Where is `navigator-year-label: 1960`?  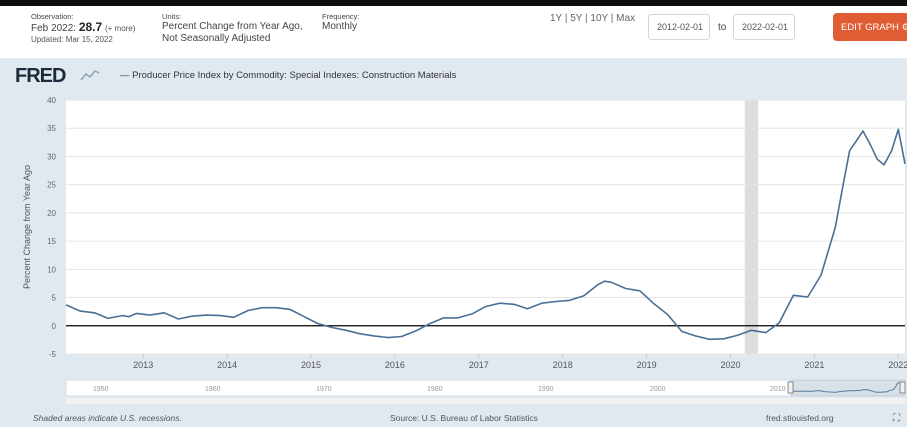 navigator-year-label: 1960 is located at coordinates (213, 389).